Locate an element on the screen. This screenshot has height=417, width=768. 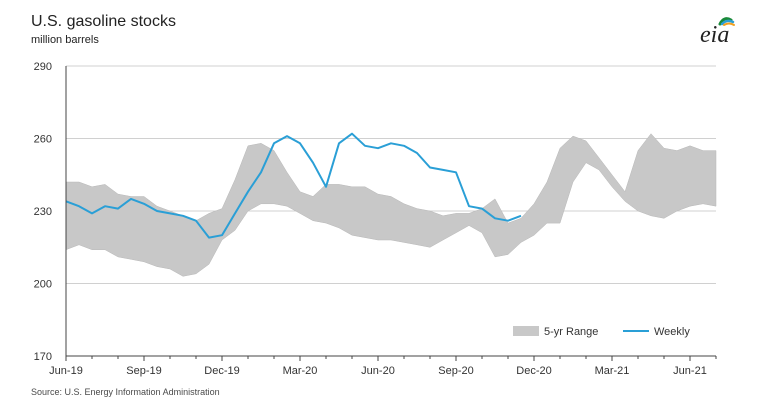
legend-weekly-label: Weekly is located at coordinates (672, 332).